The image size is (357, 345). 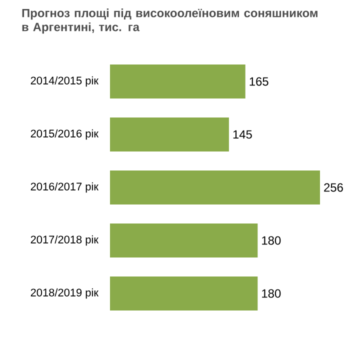 What do you see at coordinates (242, 134) in the screenshot?
I see `data-label: 145` at bounding box center [242, 134].